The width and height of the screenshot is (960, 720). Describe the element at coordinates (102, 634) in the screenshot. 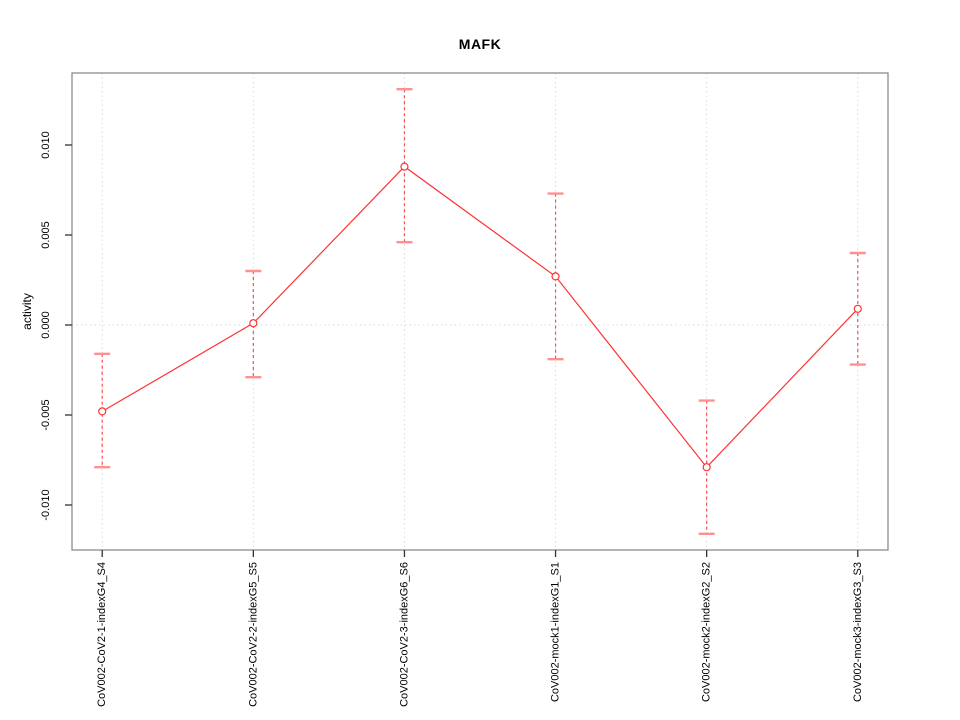

I see `x-category-label: CoV002-CoV2-1-indexG4_S4` at that location.